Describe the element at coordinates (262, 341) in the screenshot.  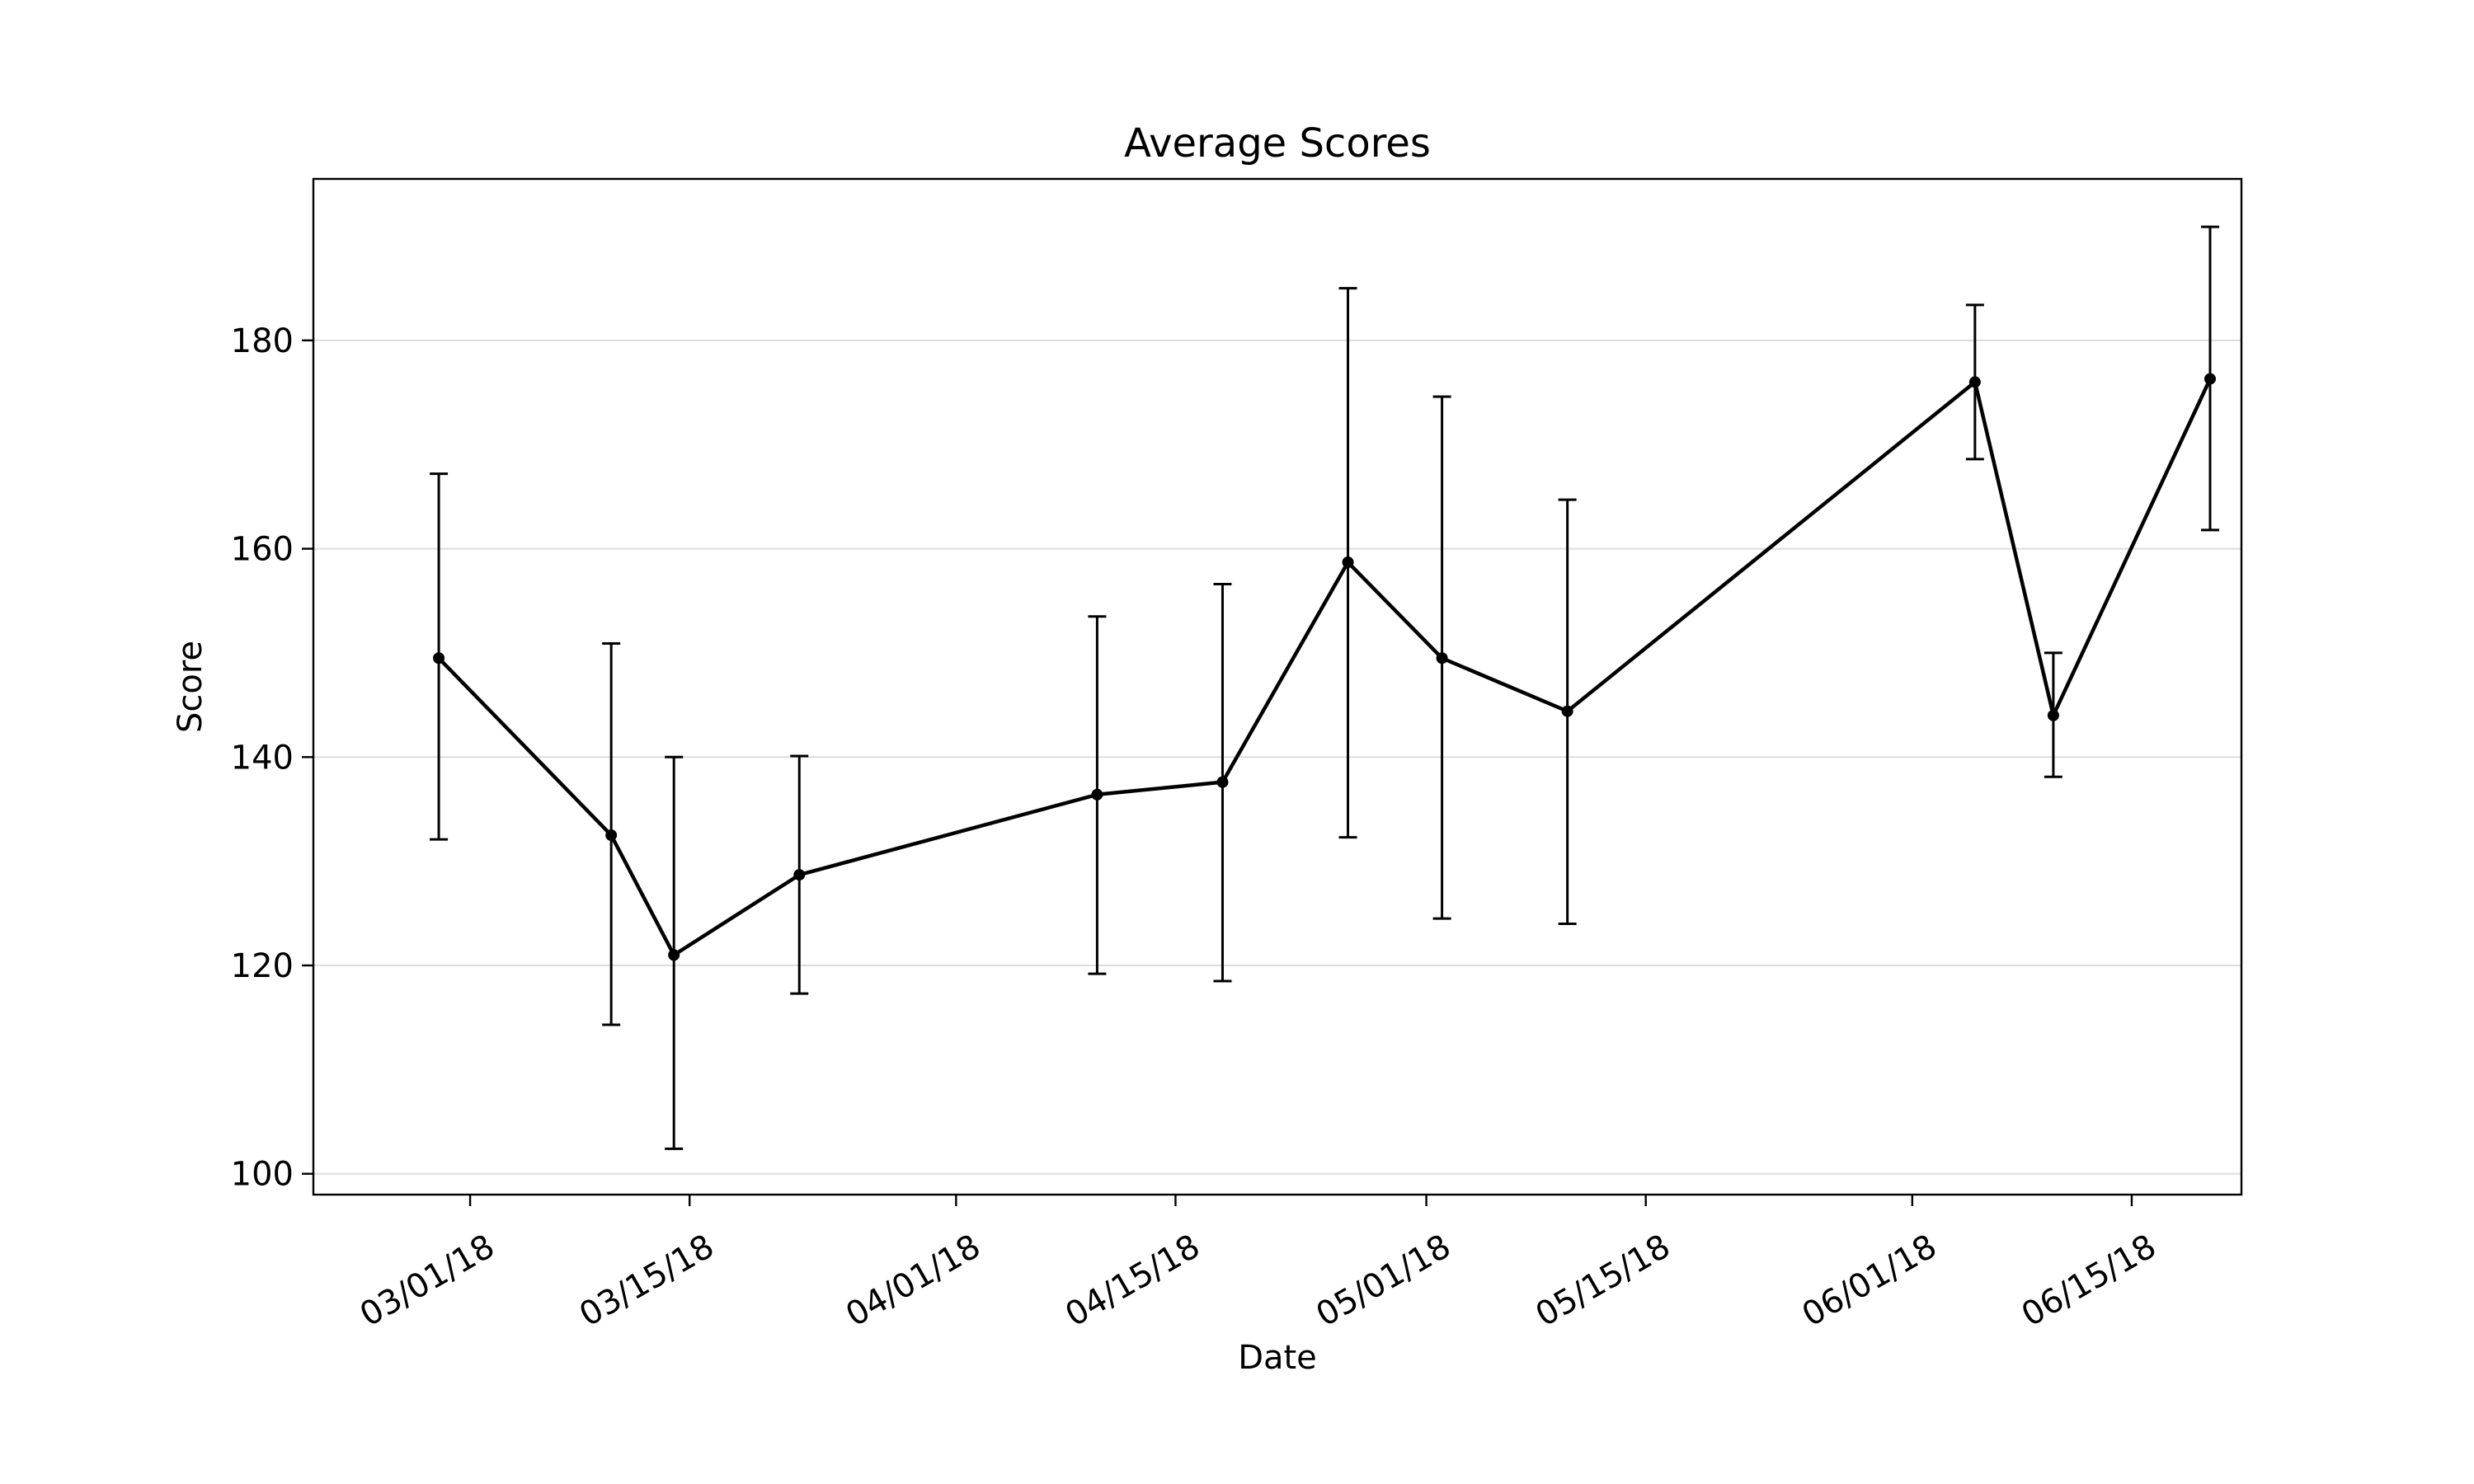
I see `y-tick-label: 180` at that location.